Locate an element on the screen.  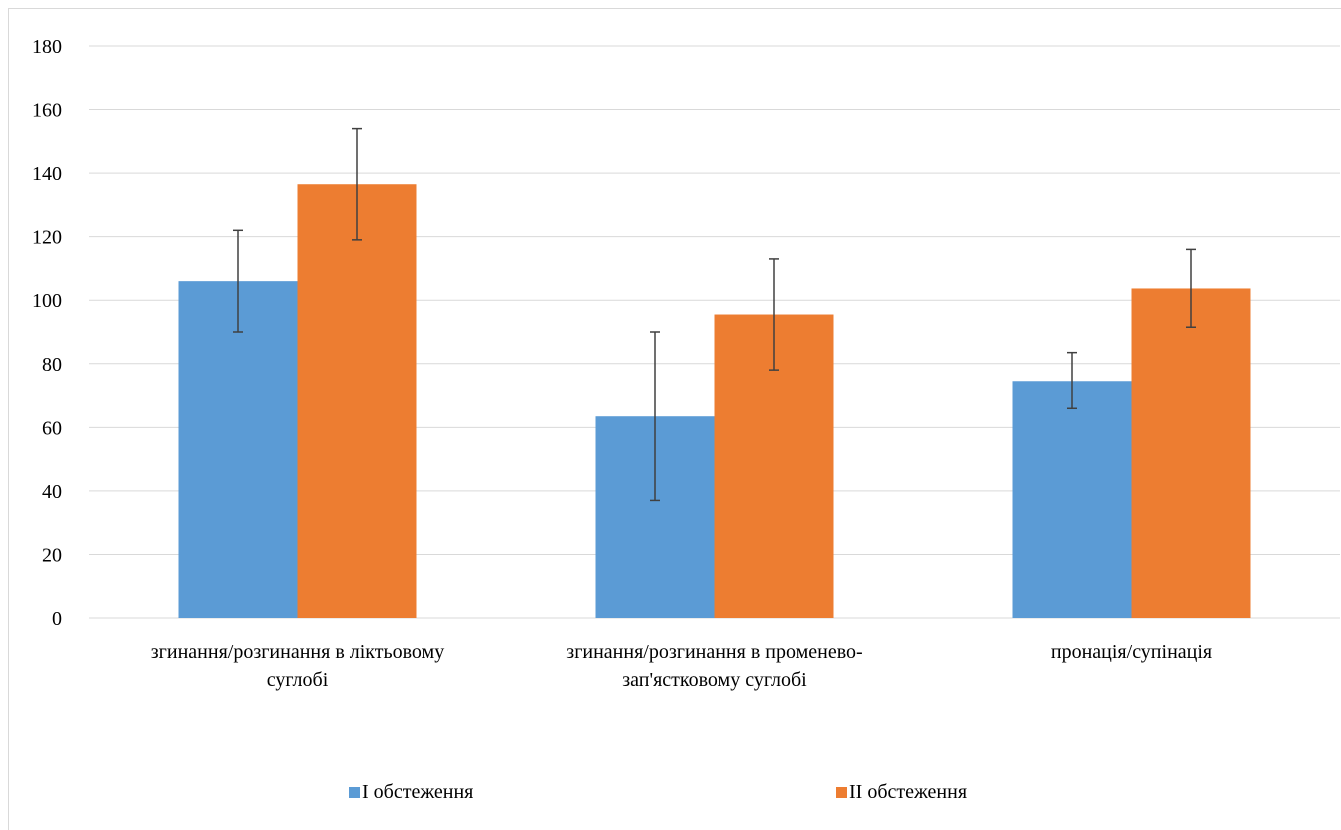
x-category-label: пронація/супінація is located at coordinates (1131, 652).